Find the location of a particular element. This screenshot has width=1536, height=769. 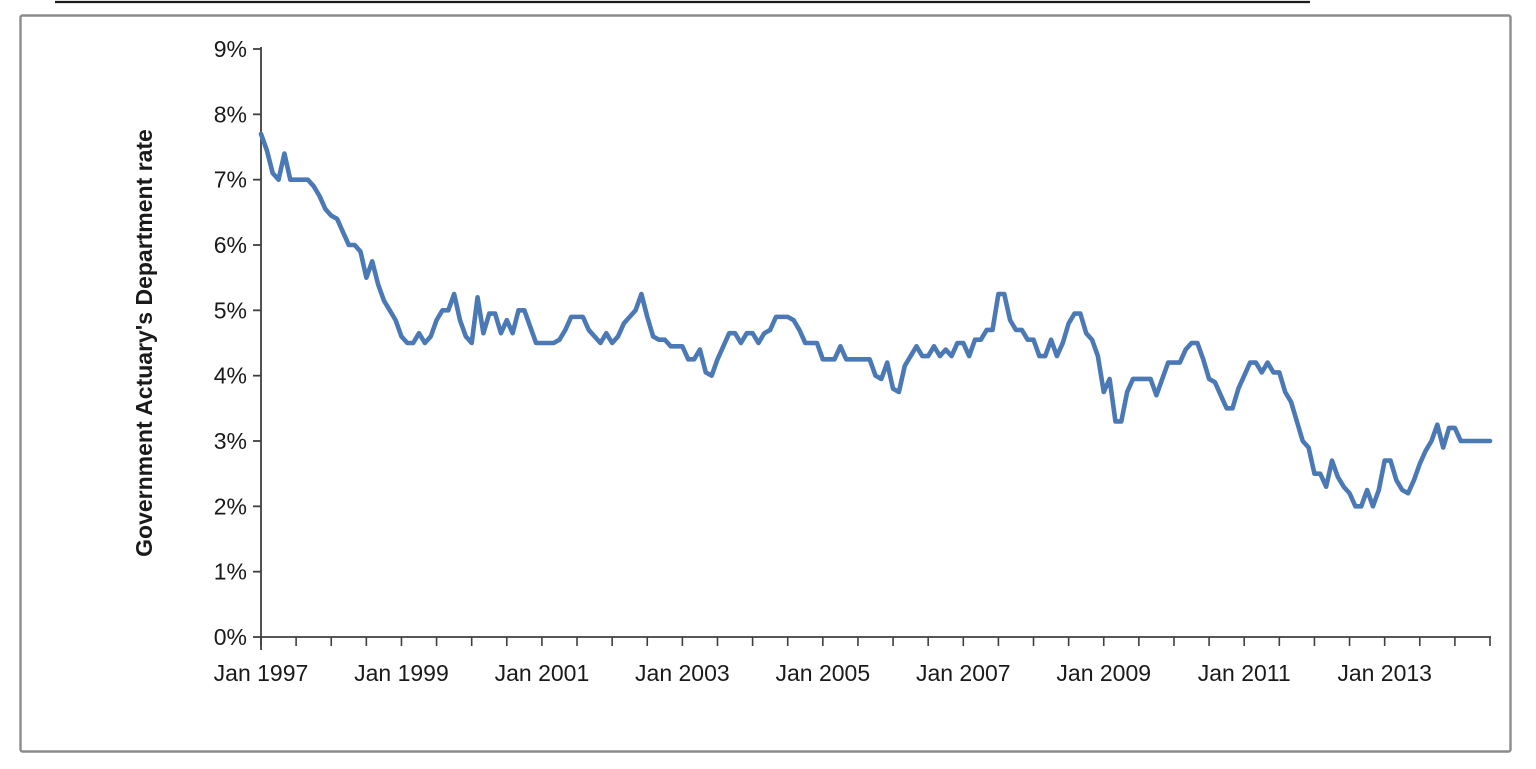

x-tick-label: Jan 2005 is located at coordinates (823, 673).